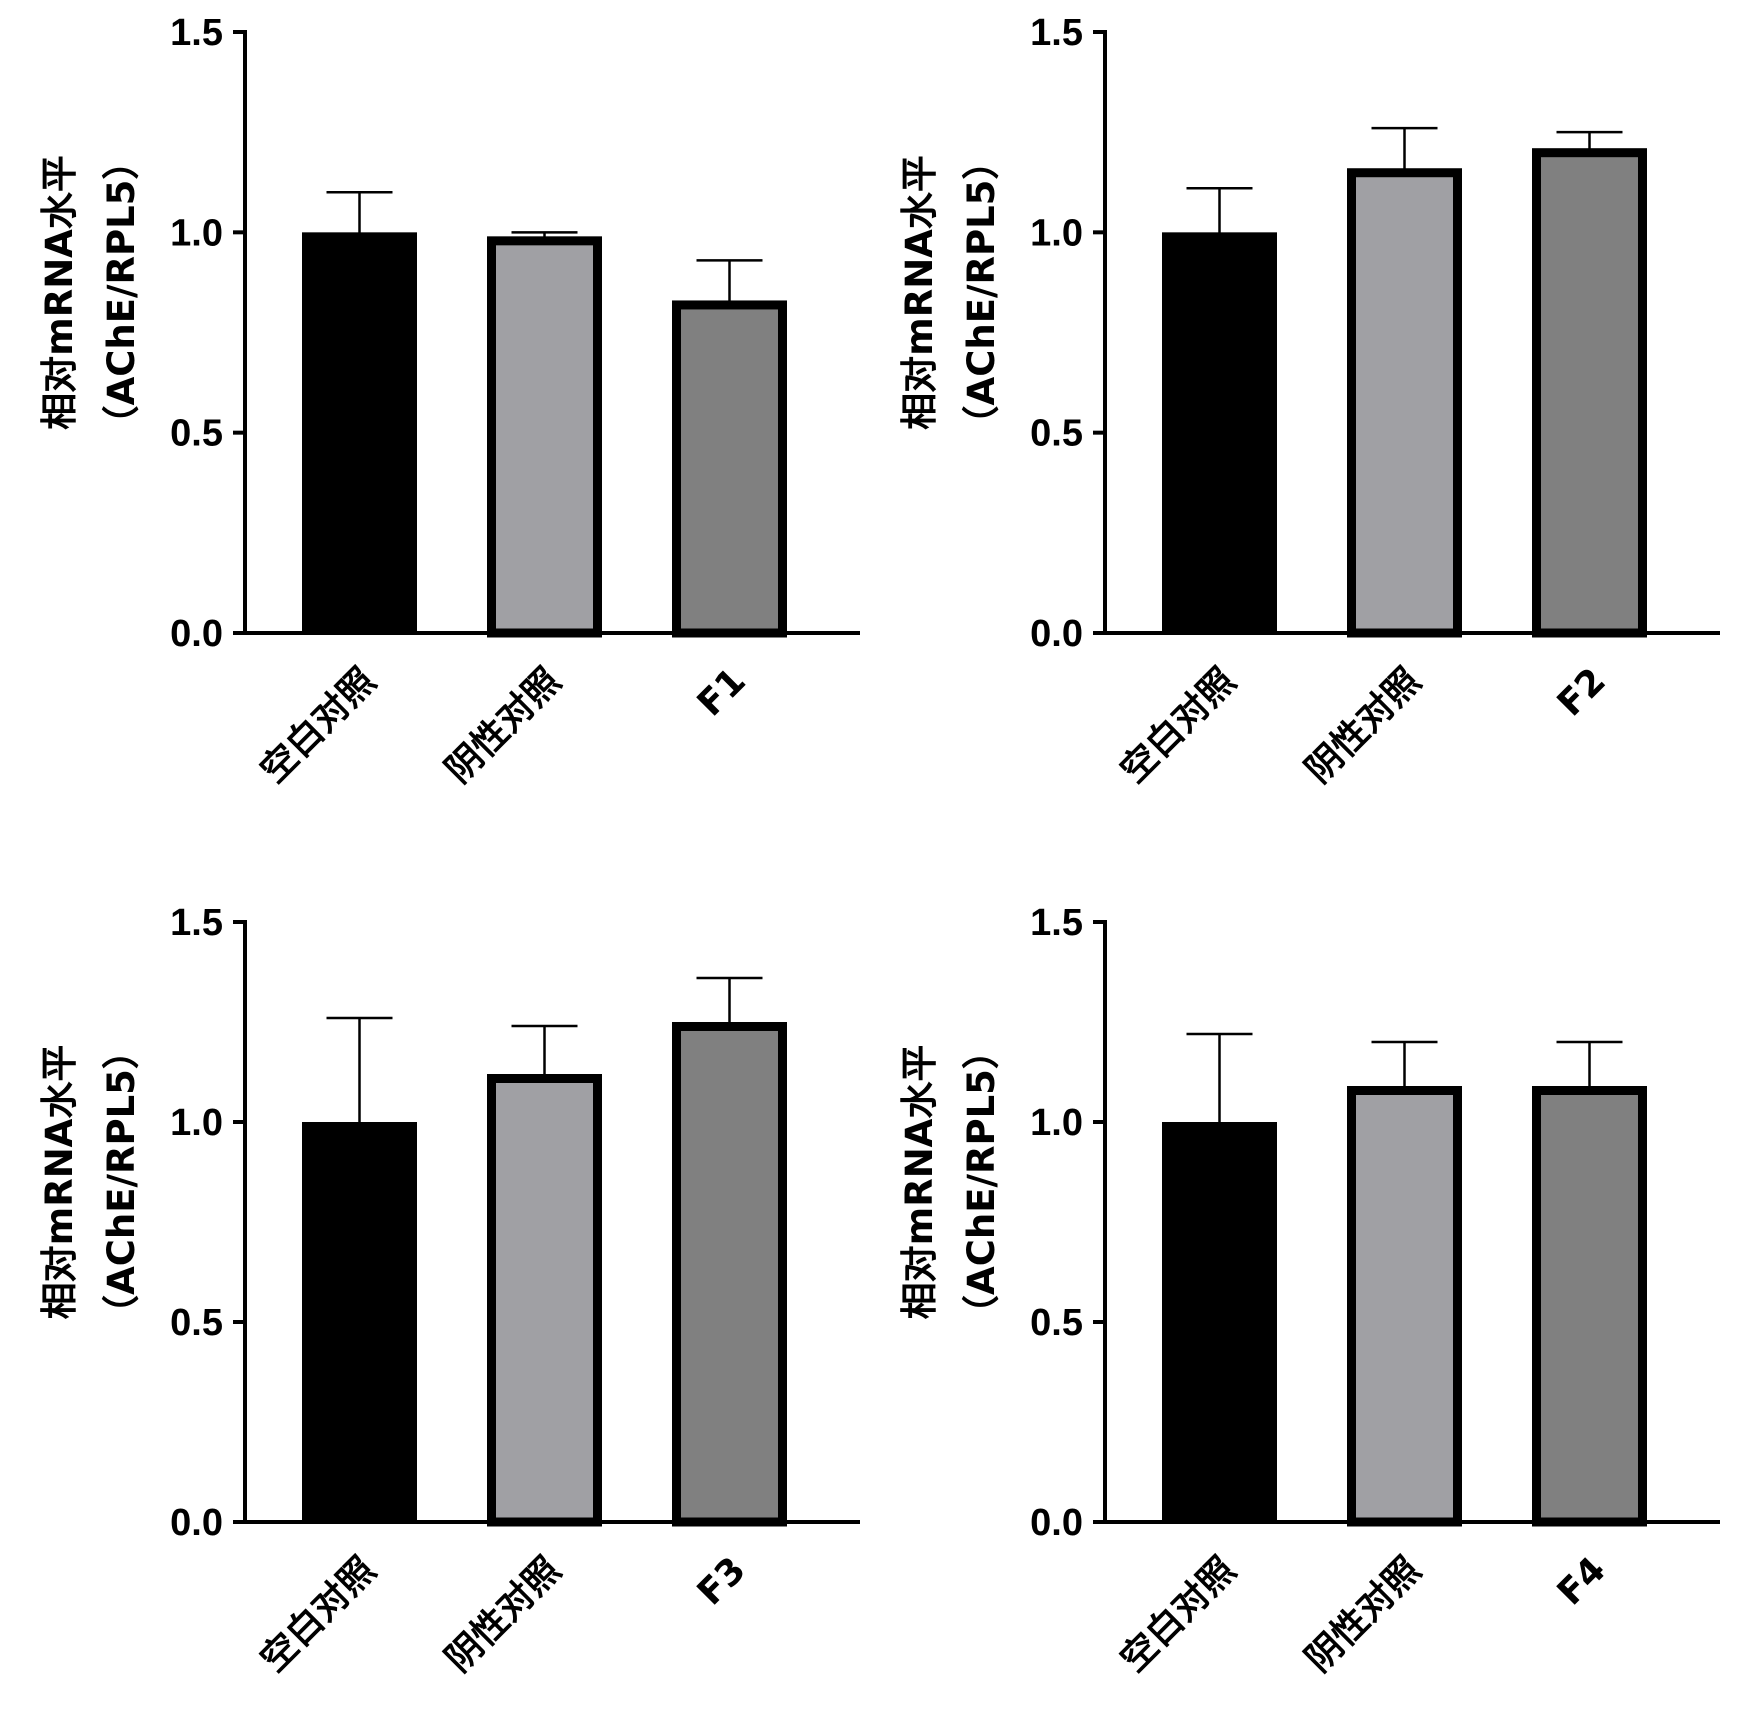 The image size is (1746, 1728). I want to click on x-category-label: F1, so click(722, 692).